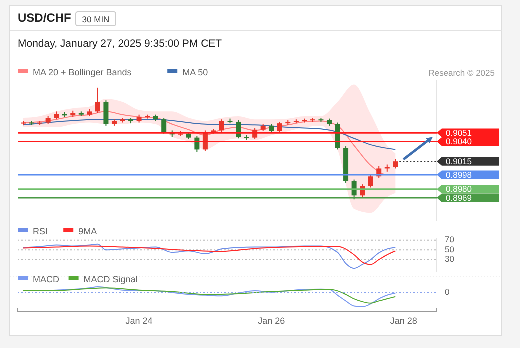 The height and width of the screenshot is (348, 520). Describe the element at coordinates (46, 279) in the screenshot. I see `legend-label: MACD` at that location.